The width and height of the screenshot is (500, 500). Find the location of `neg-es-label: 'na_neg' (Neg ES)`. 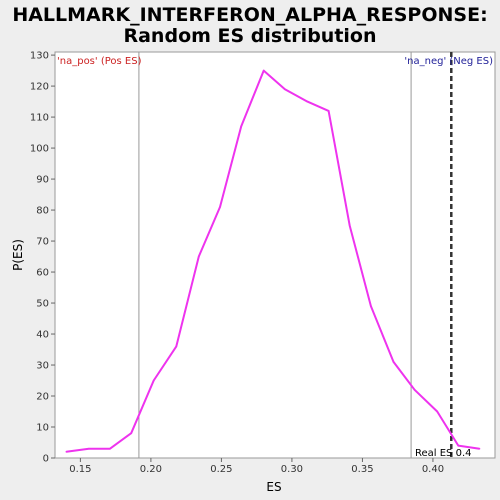

neg-es-label: 'na_neg' (Neg ES) is located at coordinates (448, 61).